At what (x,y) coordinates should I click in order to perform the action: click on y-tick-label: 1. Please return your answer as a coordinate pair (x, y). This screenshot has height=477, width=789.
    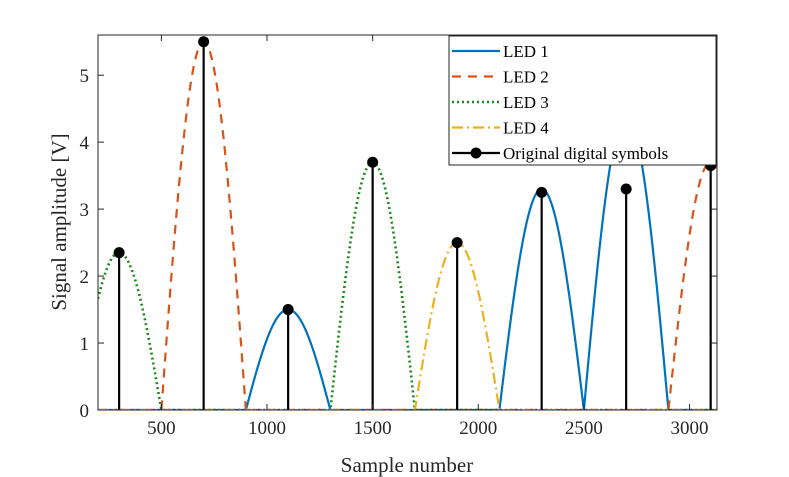
    Looking at the image, I should click on (85, 344).